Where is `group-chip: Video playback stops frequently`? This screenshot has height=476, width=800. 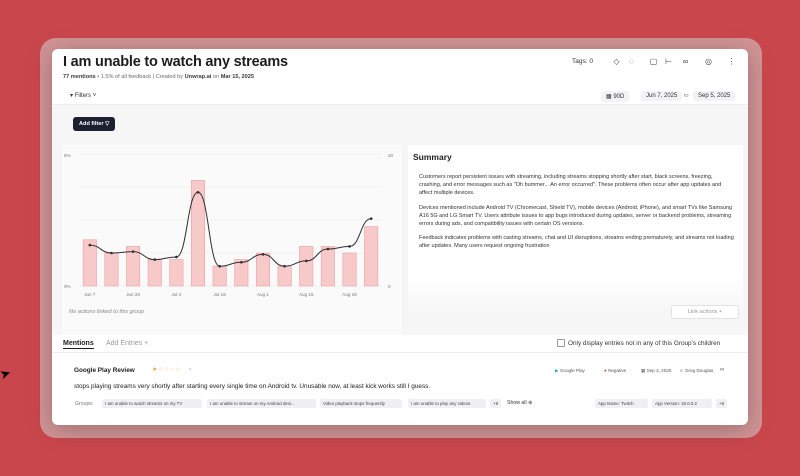
group-chip: Video playback stops frequently is located at coordinates (361, 403).